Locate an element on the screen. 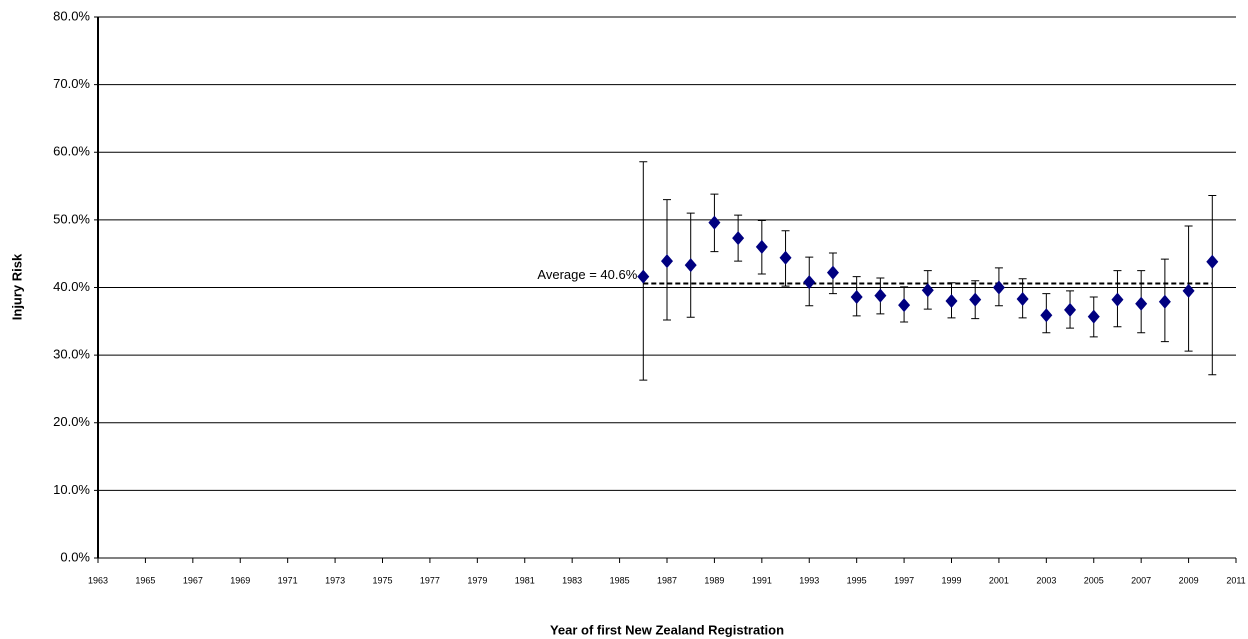  x-tick-label: 2009 is located at coordinates (1189, 580).